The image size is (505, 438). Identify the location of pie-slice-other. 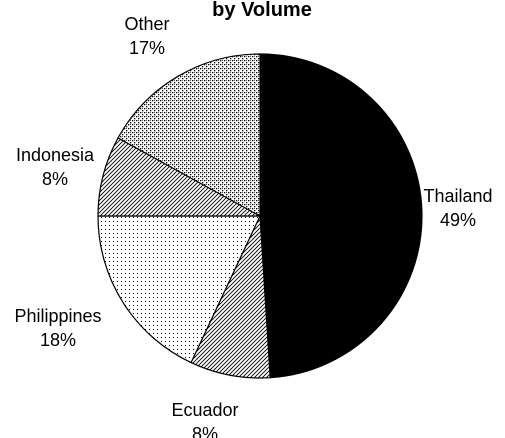
(189, 135).